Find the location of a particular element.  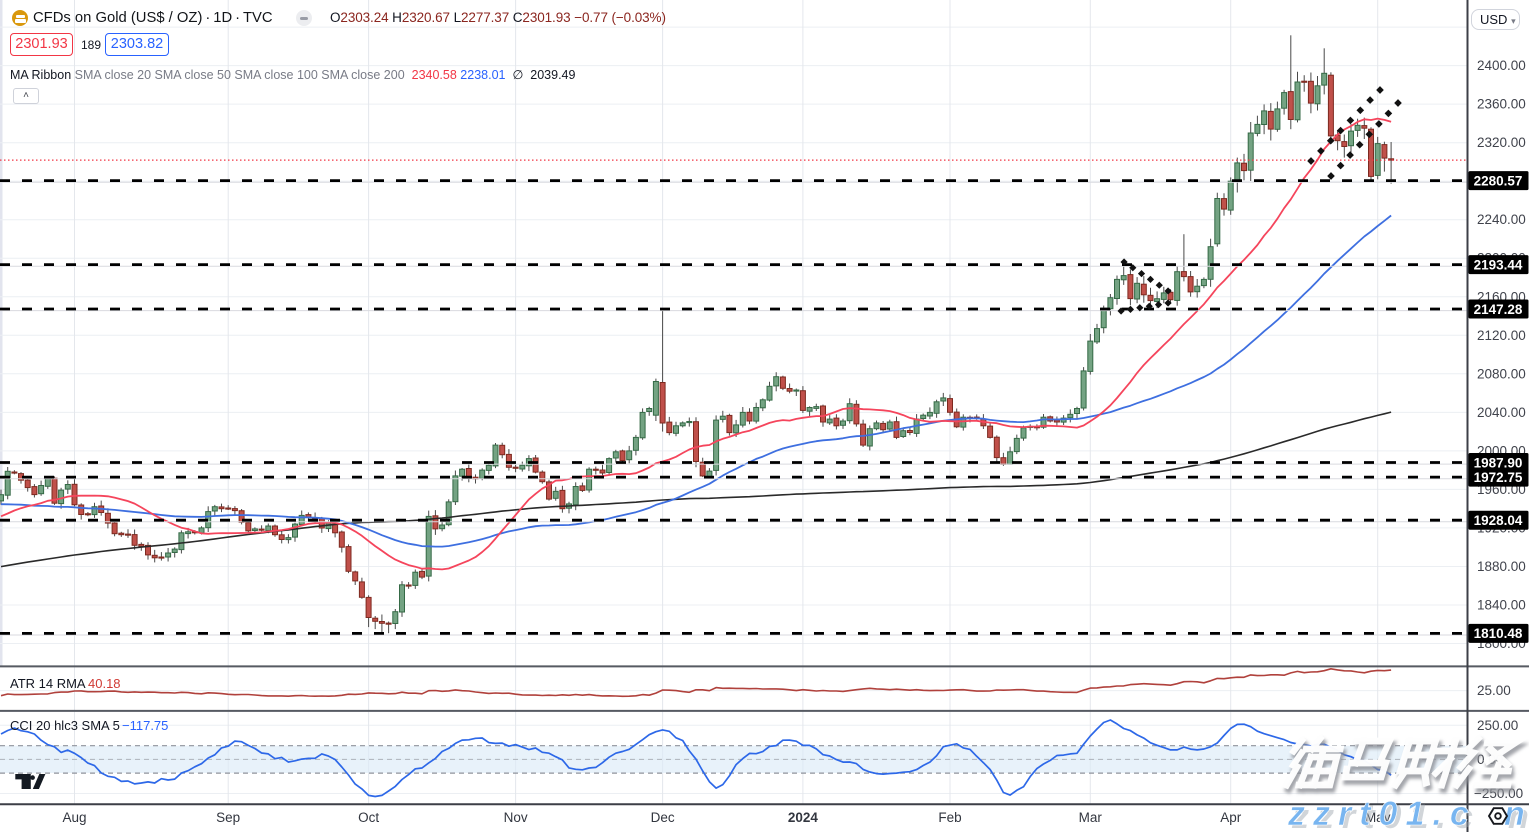

svg-text: −117.75 is located at coordinates (145, 725).